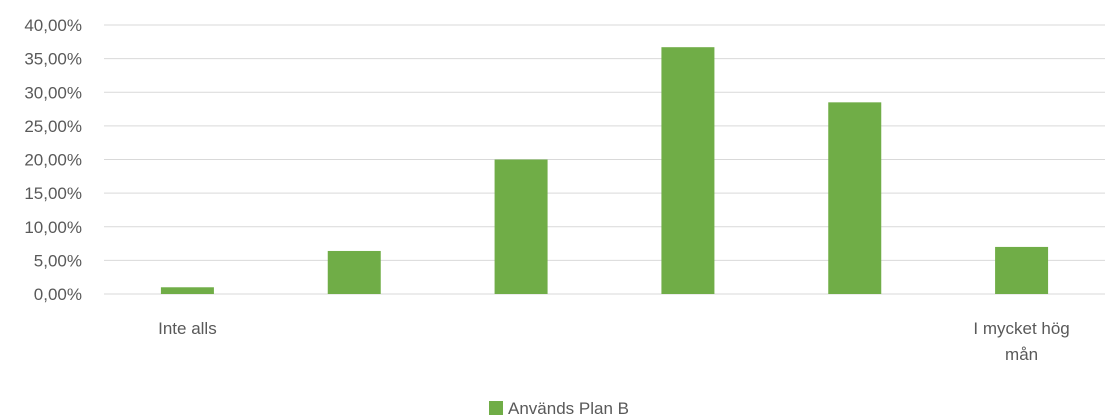 This screenshot has height=418, width=1109. What do you see at coordinates (568, 408) in the screenshot?
I see `legend-label: Används Plan B` at bounding box center [568, 408].